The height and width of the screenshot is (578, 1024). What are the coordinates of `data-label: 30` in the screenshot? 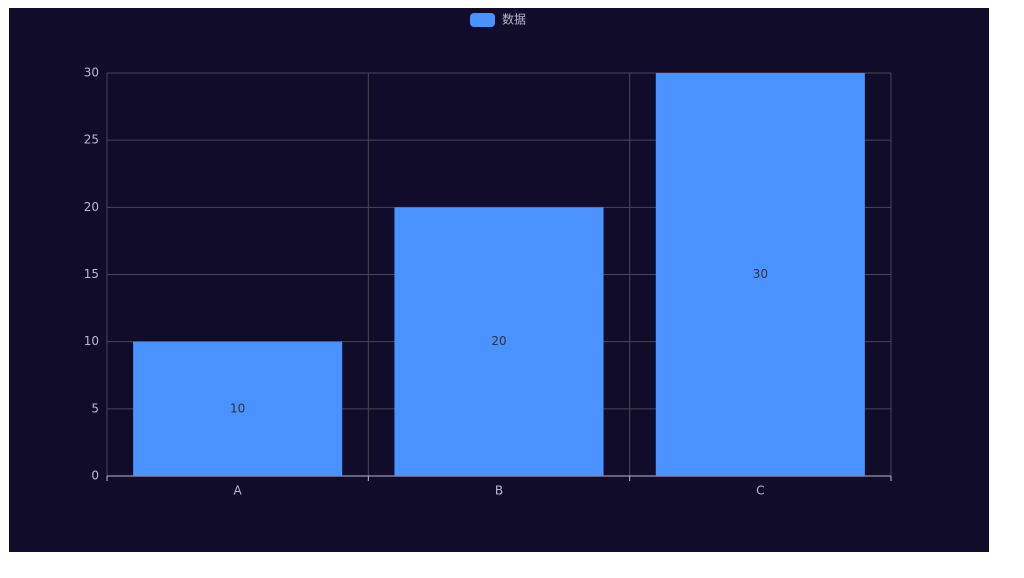 It's located at (760, 274).